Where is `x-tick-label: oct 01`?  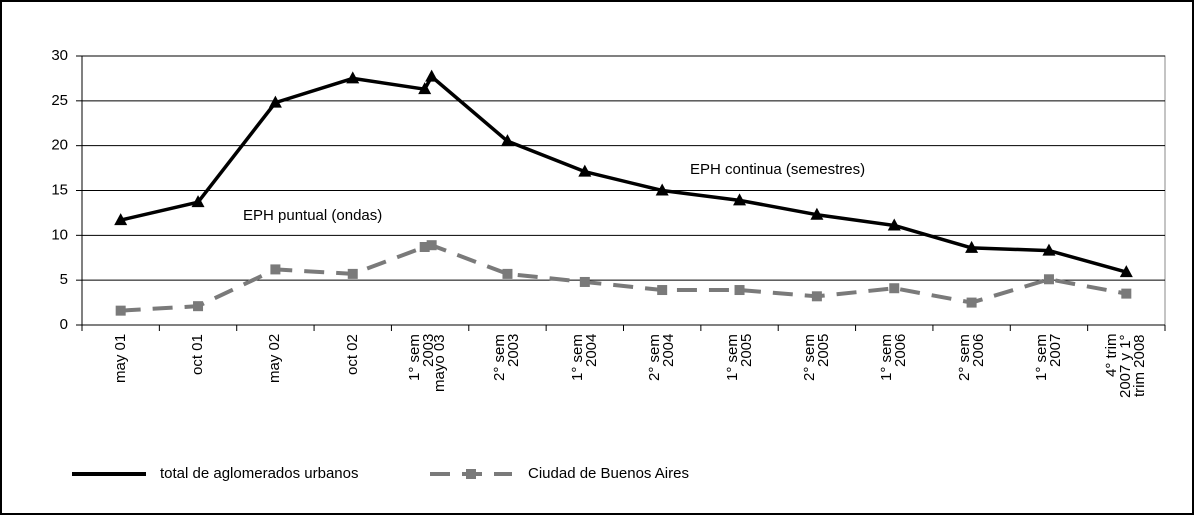 x-tick-label: oct 01 is located at coordinates (198, 354).